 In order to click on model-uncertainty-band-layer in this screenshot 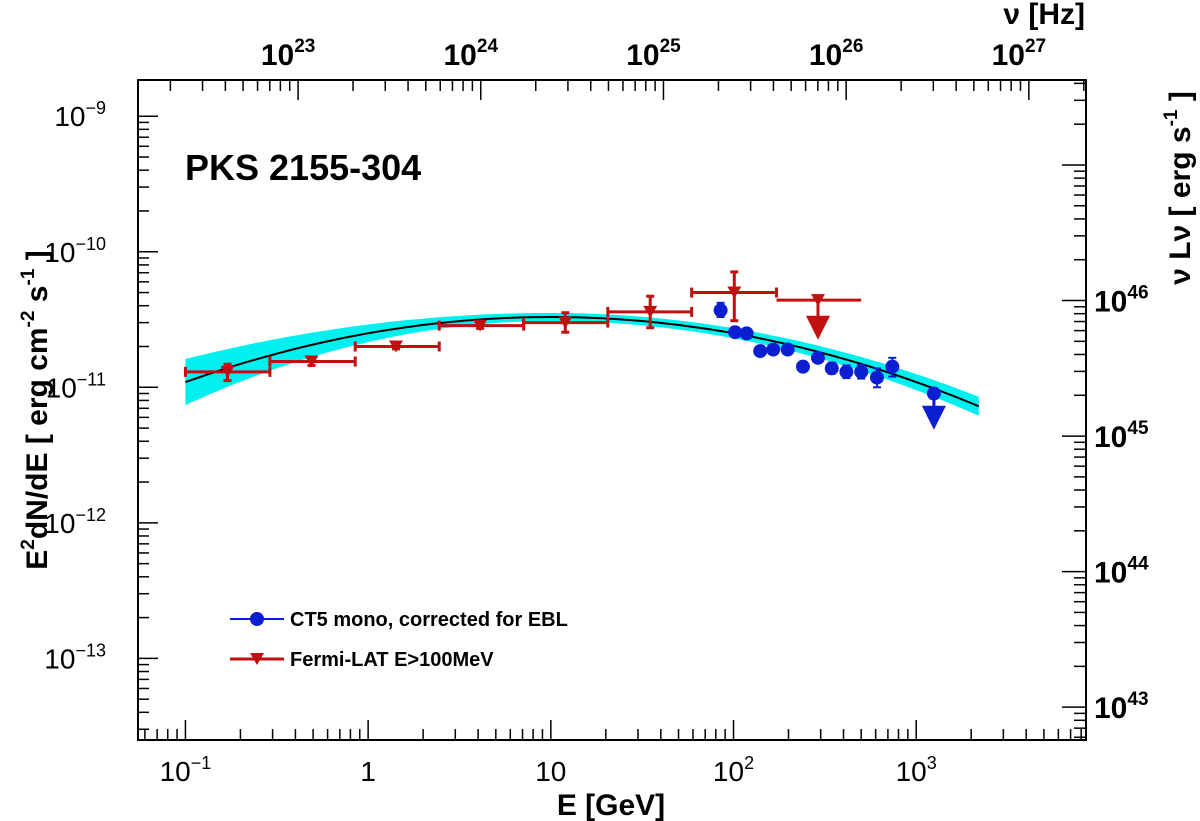, I will do `click(582, 364)`.